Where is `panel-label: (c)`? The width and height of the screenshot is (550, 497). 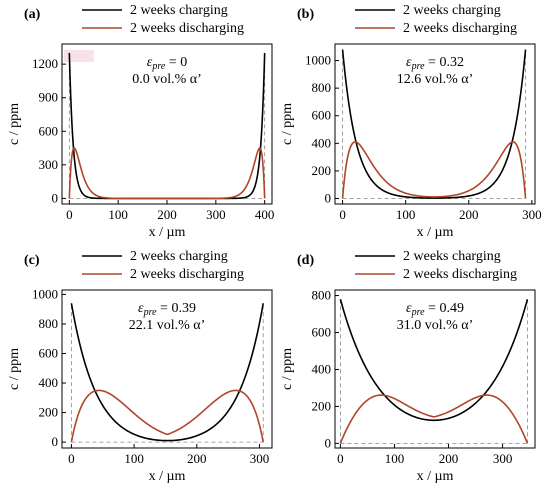 panel-label: (c) is located at coordinates (32, 260).